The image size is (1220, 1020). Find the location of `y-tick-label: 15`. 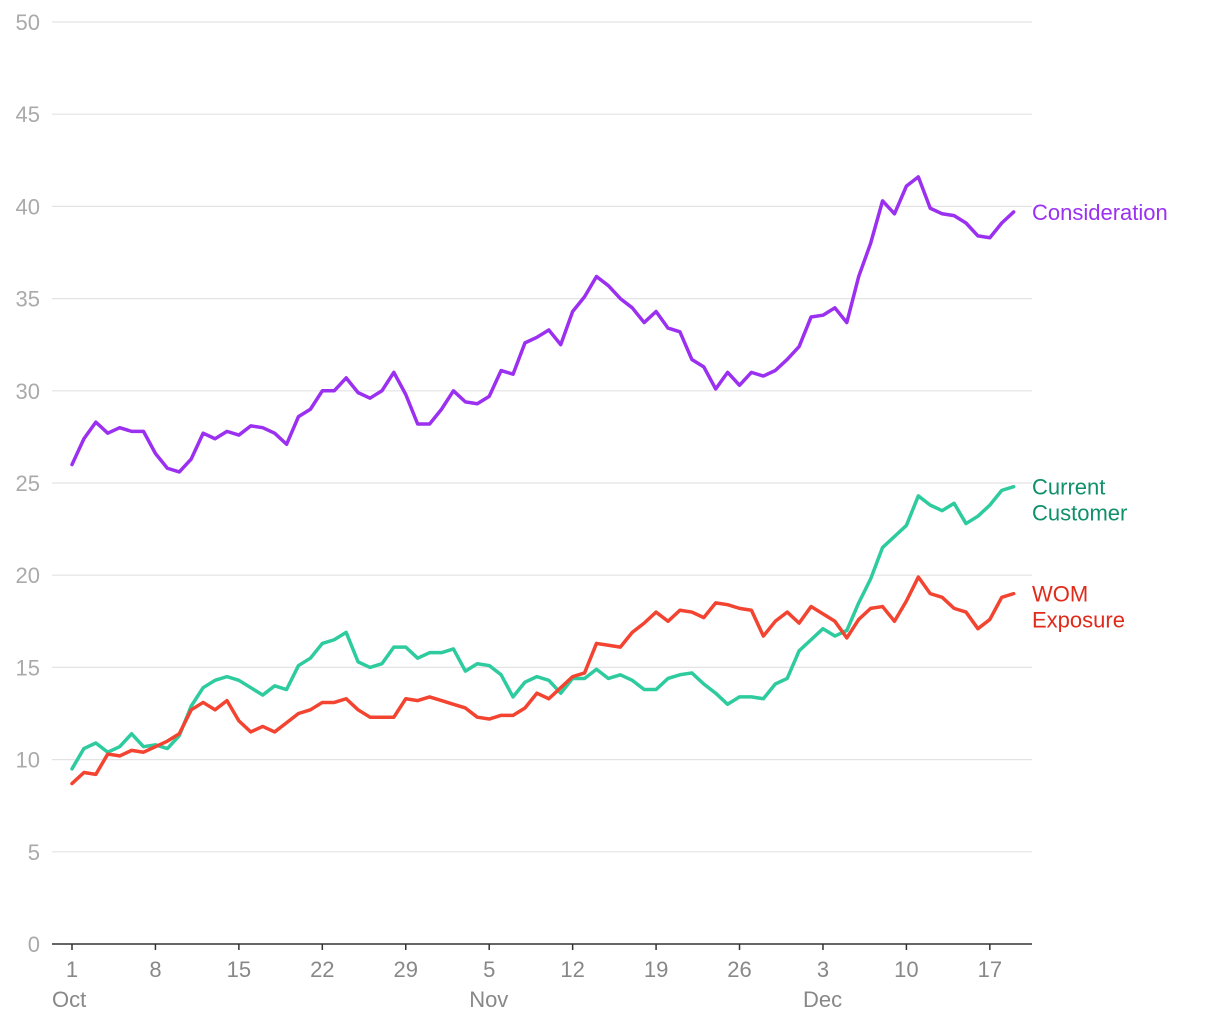

y-tick-label: 15 is located at coordinates (28, 667).